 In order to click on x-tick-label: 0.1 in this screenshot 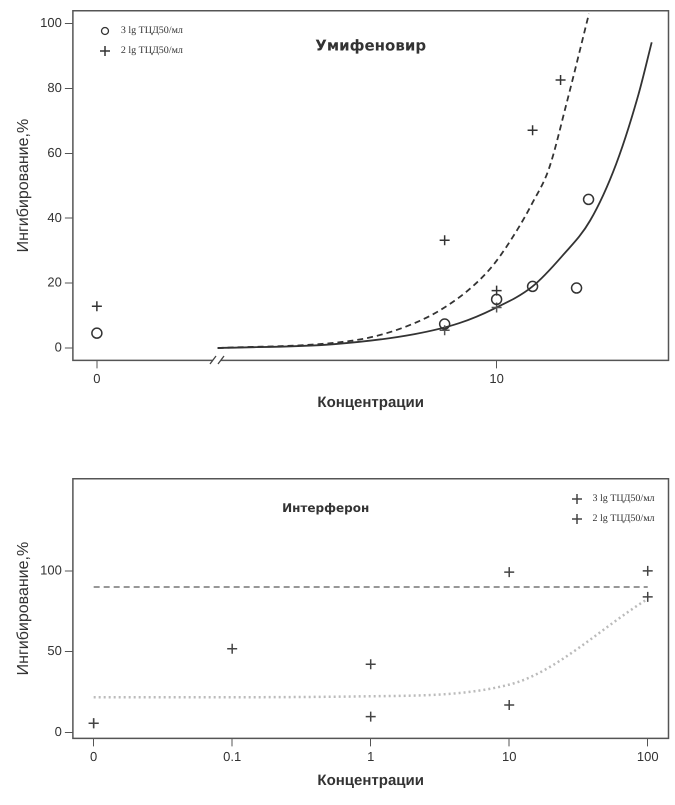, I will do `click(232, 756)`.